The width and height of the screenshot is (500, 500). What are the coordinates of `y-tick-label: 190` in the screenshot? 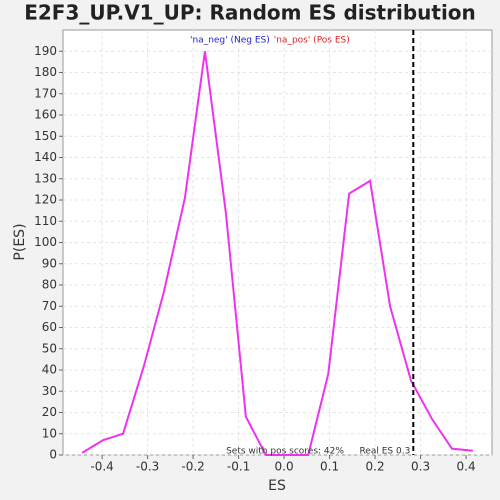 It's located at (45, 51).